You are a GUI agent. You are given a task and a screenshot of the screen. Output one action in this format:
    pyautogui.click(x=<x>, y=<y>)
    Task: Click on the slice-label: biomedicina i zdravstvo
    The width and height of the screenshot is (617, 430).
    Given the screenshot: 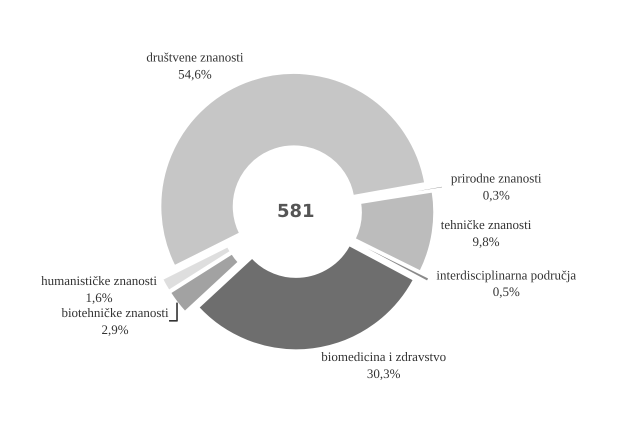 What is the action you would take?
    pyautogui.click(x=383, y=356)
    